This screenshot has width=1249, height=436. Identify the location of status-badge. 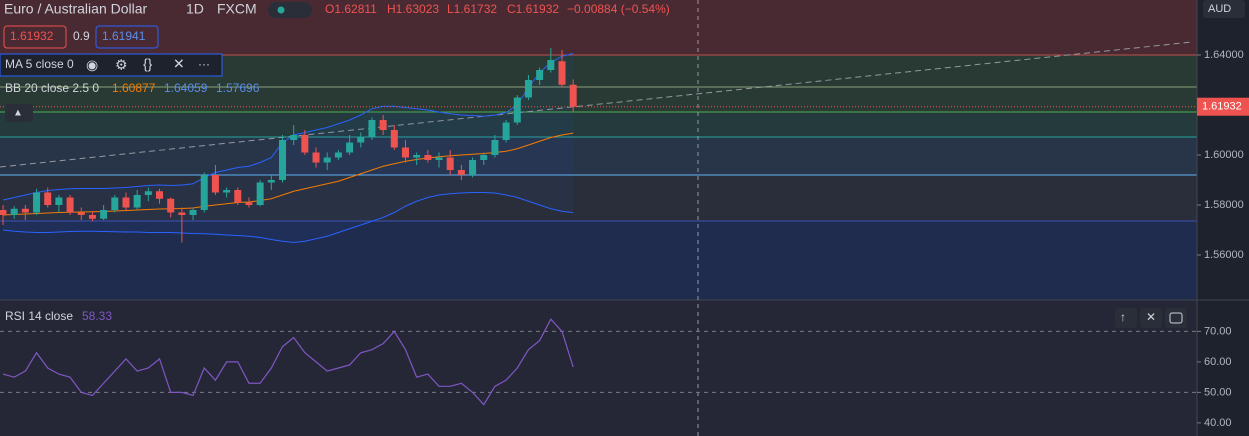
(290, 10).